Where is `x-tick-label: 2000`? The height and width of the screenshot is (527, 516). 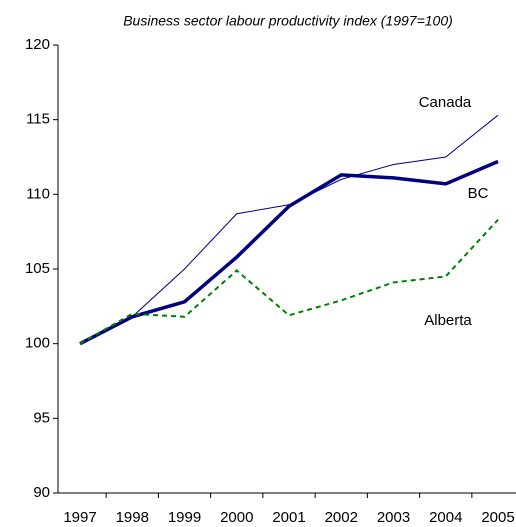
x-tick-label: 2000 is located at coordinates (236, 517).